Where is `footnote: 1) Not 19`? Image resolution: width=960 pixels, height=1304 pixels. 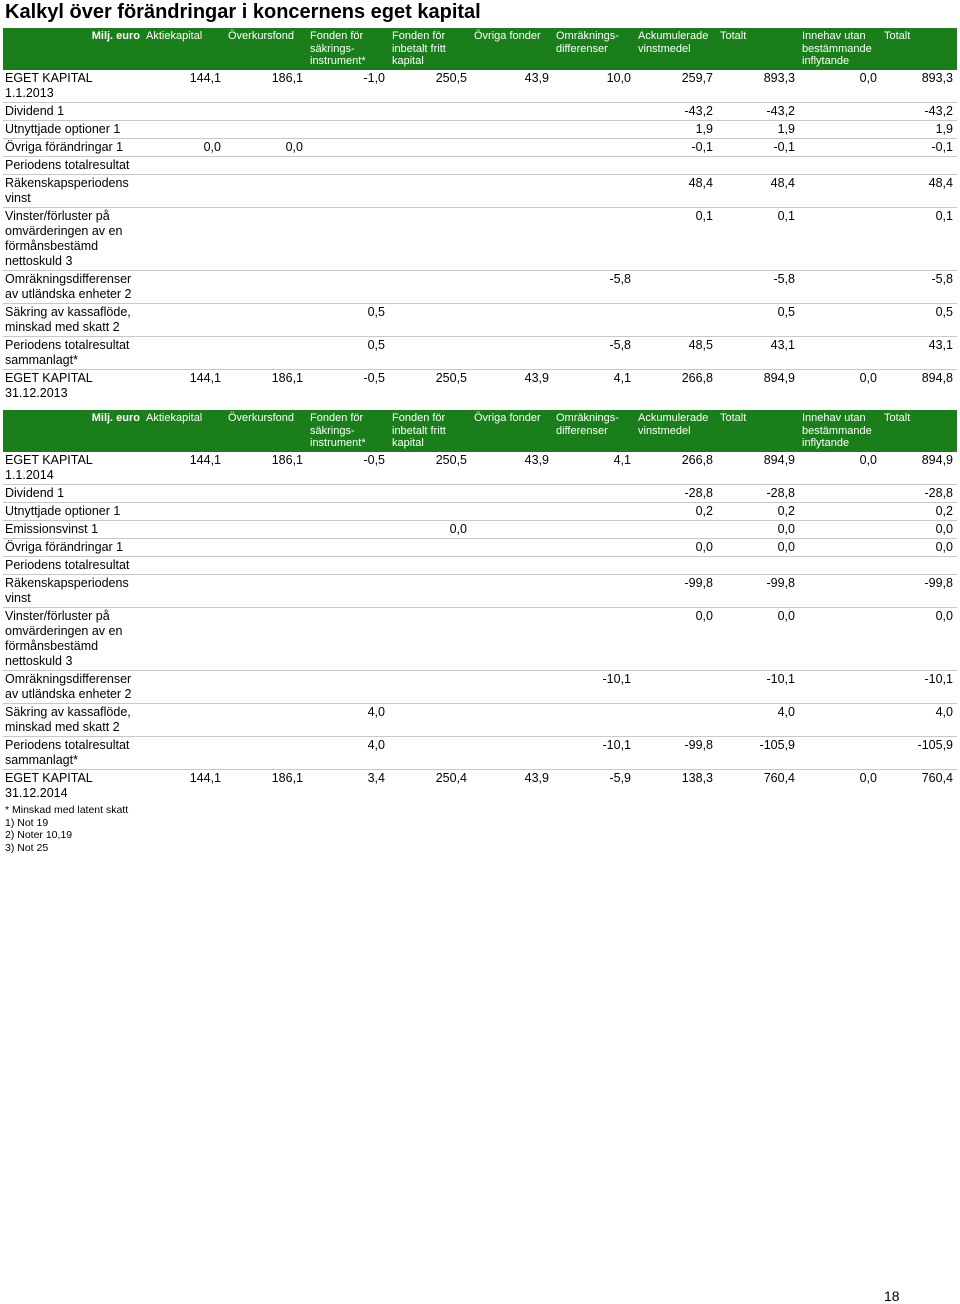 footnote: 1) Not 19 is located at coordinates (27, 822).